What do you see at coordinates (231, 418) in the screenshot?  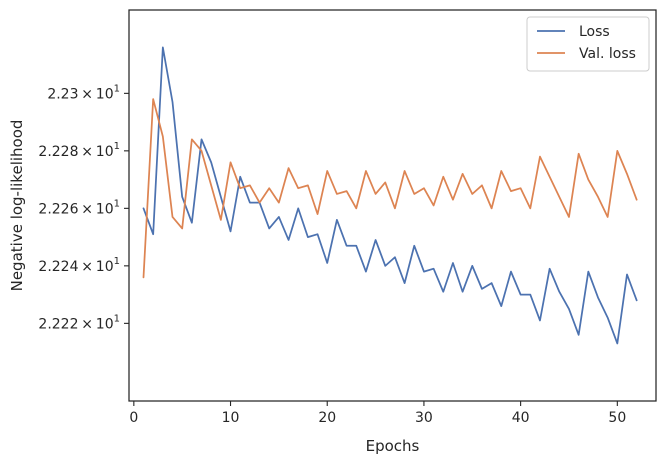 I see `x-tick-label: 10` at bounding box center [231, 418].